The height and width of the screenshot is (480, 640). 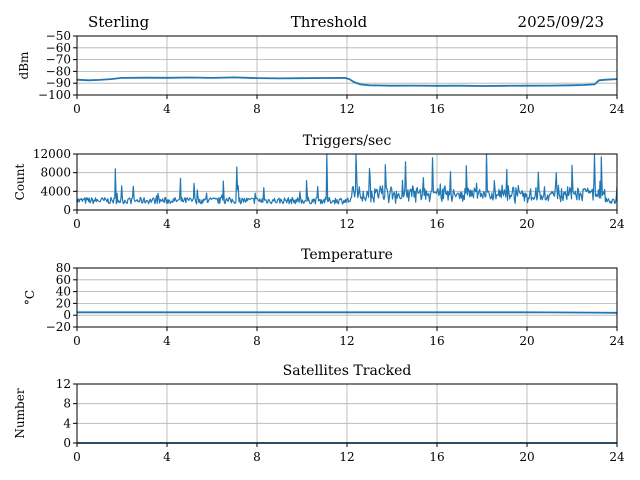 I want to click on satellites-x-tick-label: 8, so click(x=257, y=457).